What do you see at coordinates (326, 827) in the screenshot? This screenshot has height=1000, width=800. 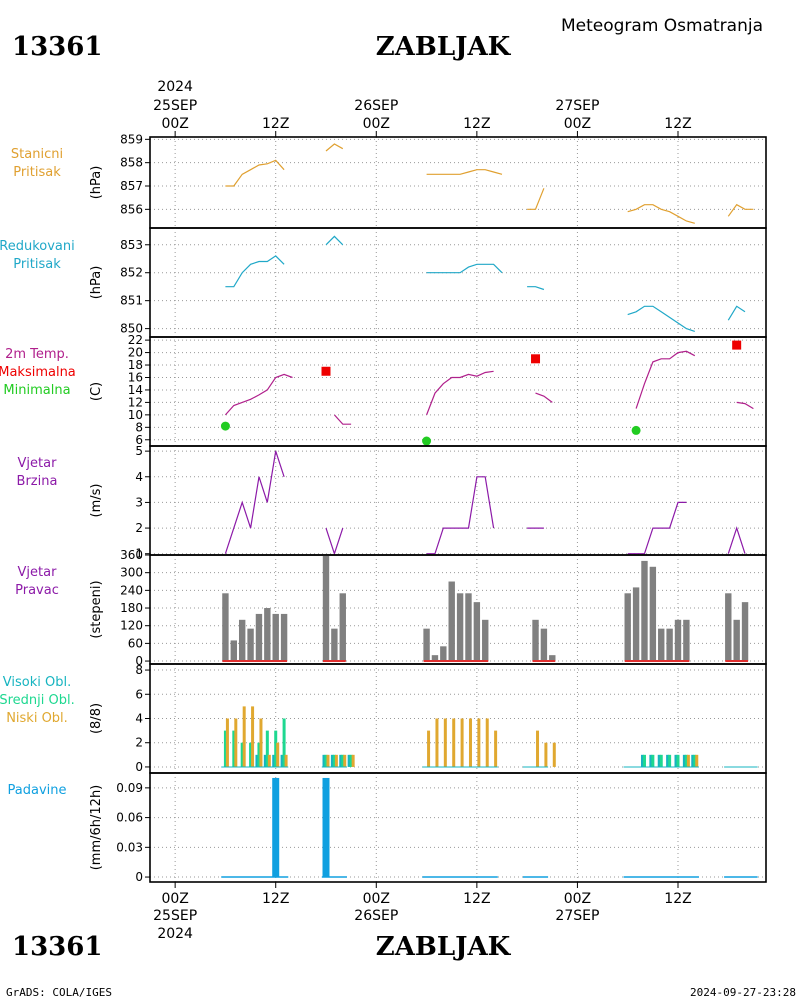 I see `precip-bar` at bounding box center [326, 827].